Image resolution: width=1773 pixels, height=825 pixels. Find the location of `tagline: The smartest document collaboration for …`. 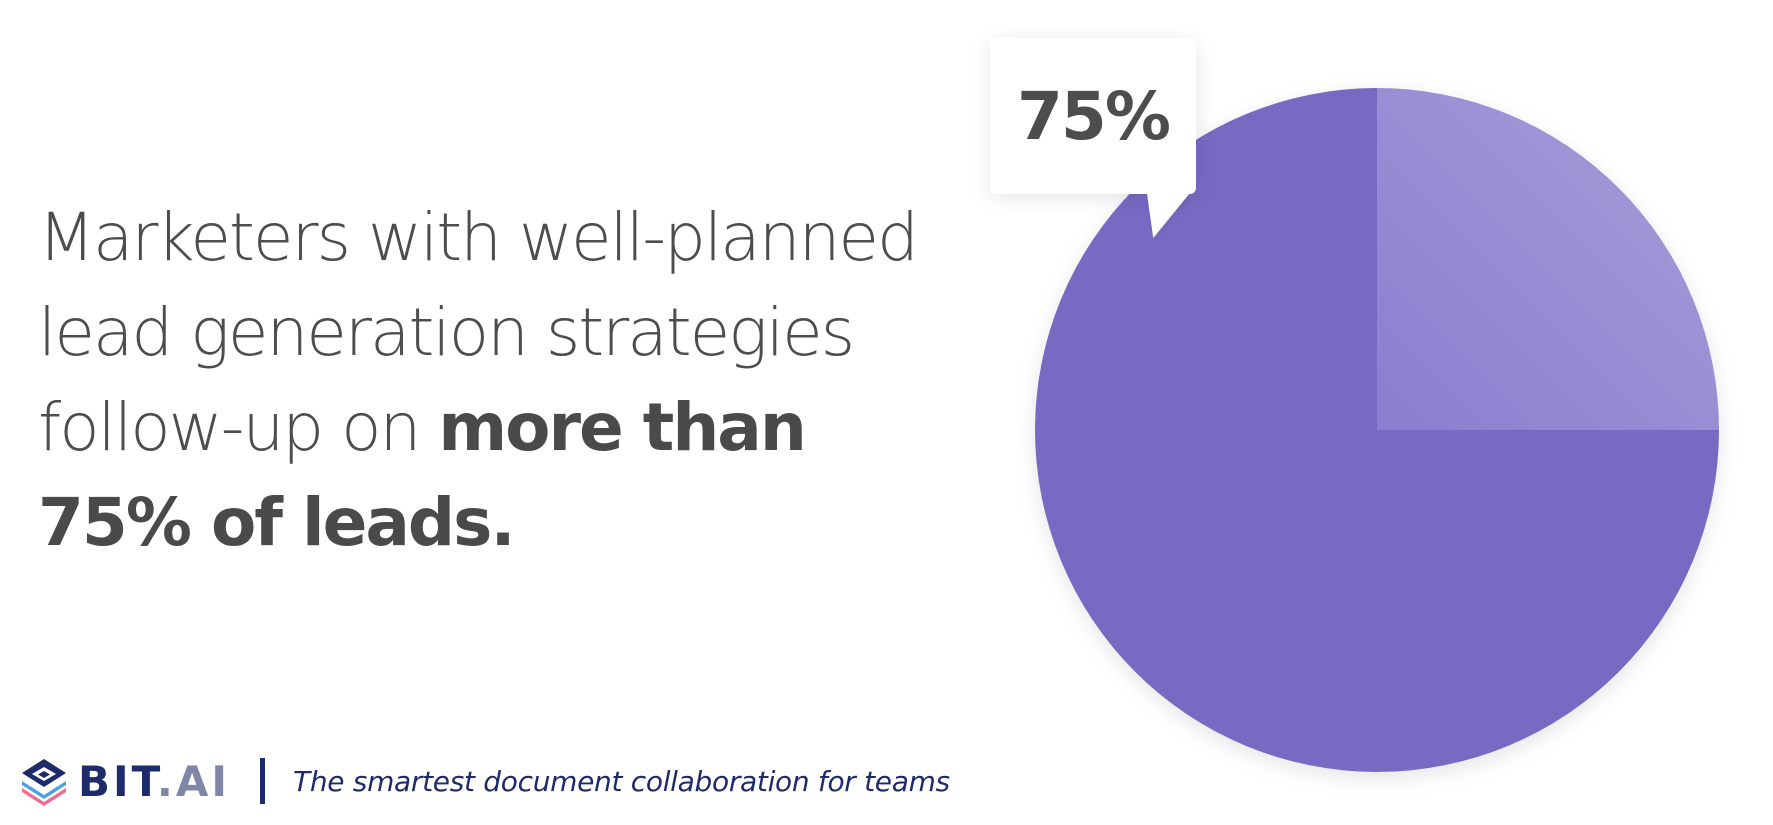

tagline: The smartest document collaboration for … is located at coordinates (621, 781).